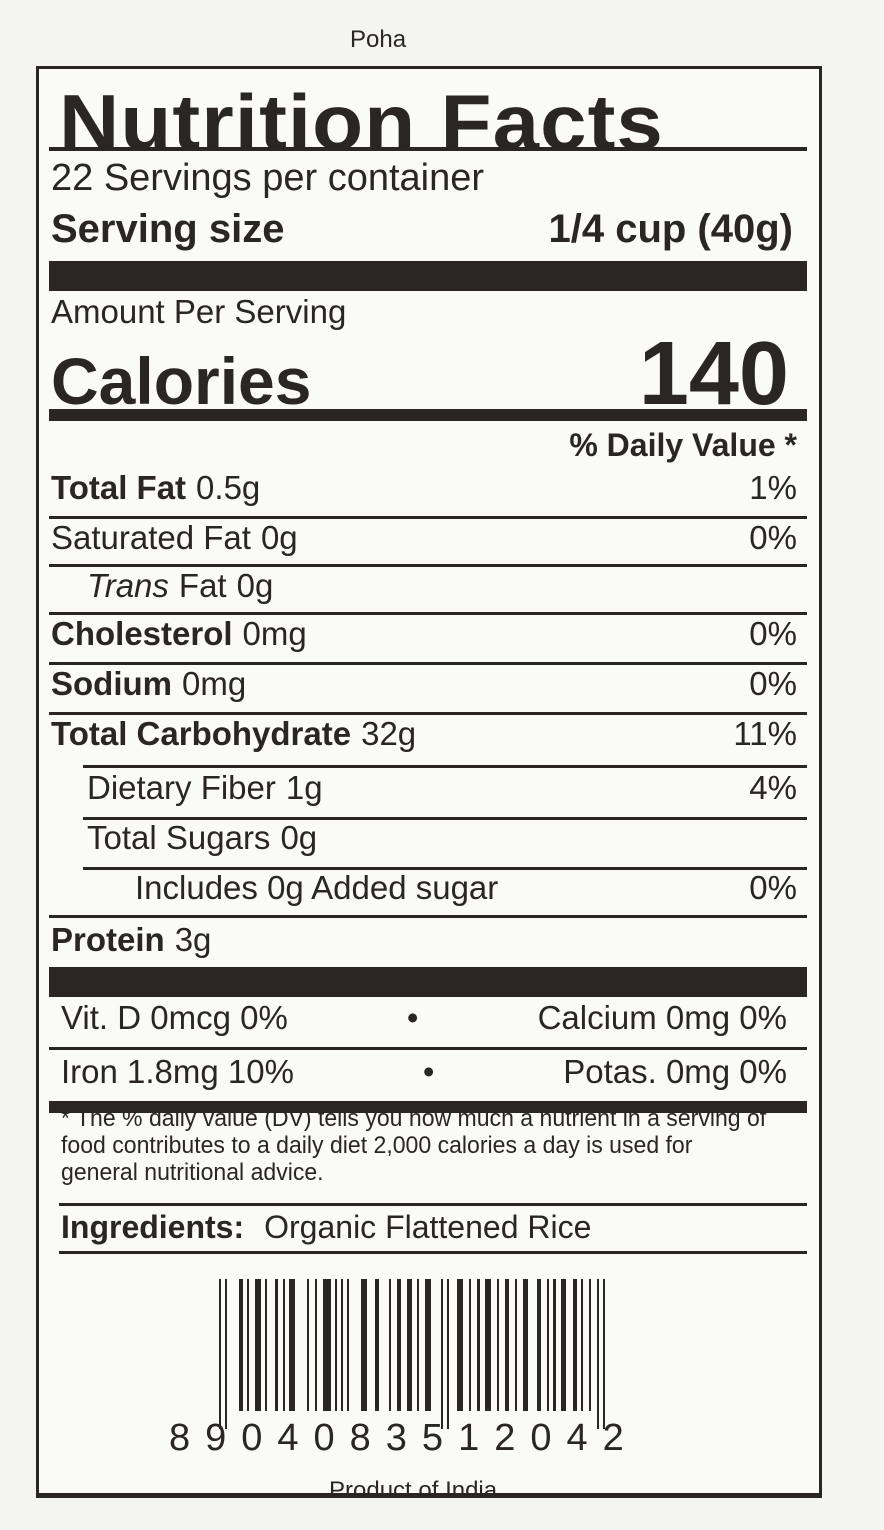  What do you see at coordinates (683, 445) in the screenshot?
I see `daily-value-header-text: % Daily Value *` at bounding box center [683, 445].